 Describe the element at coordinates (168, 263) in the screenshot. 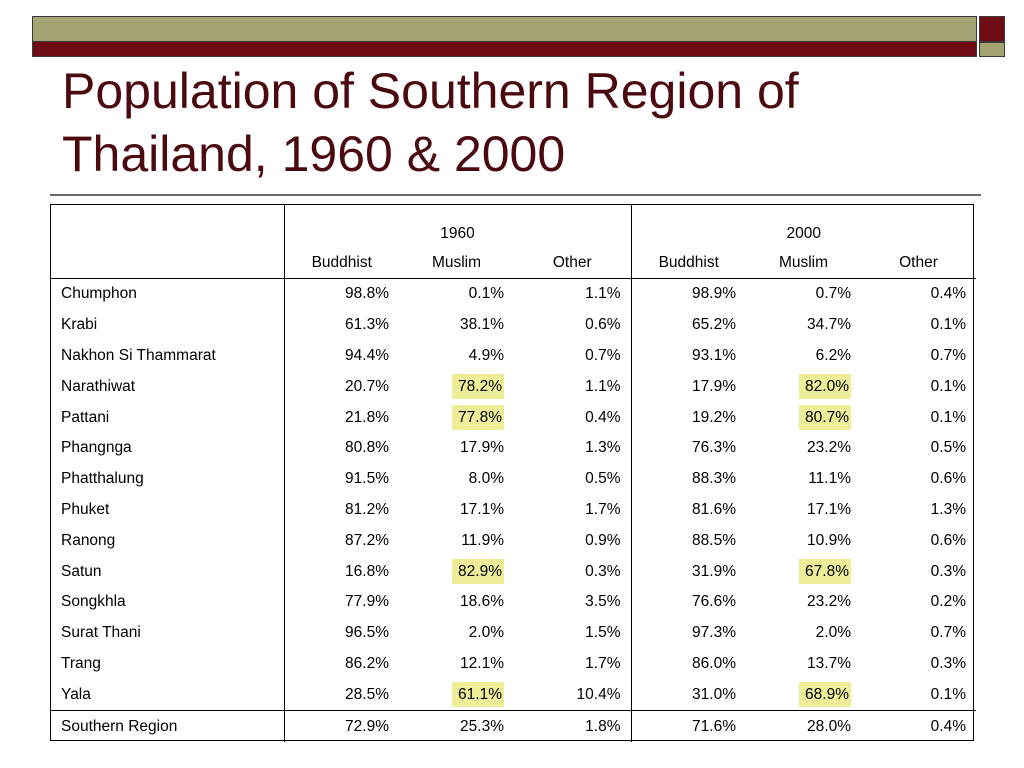

I see `header-corner-cell` at that location.